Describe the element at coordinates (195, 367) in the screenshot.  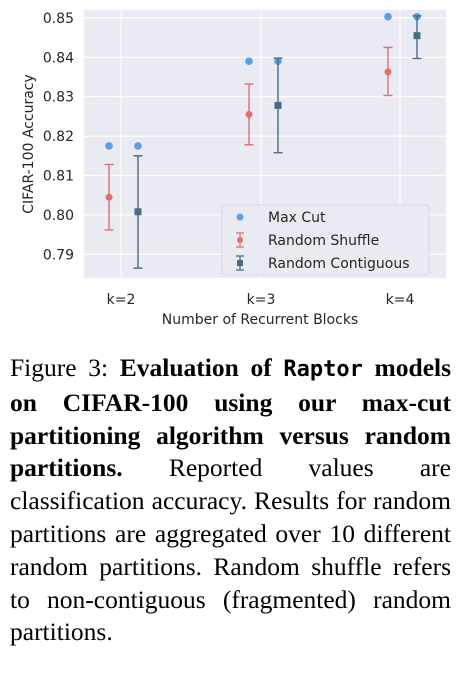
I see `caption-bold-lead: Evaluation of` at that location.